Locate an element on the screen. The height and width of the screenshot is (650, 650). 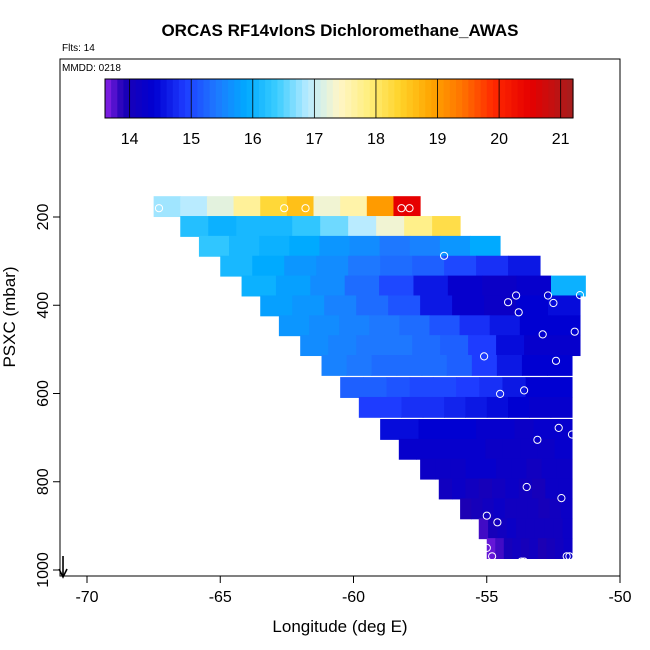
y-tick-label: 1000 is located at coordinates (43, 570).